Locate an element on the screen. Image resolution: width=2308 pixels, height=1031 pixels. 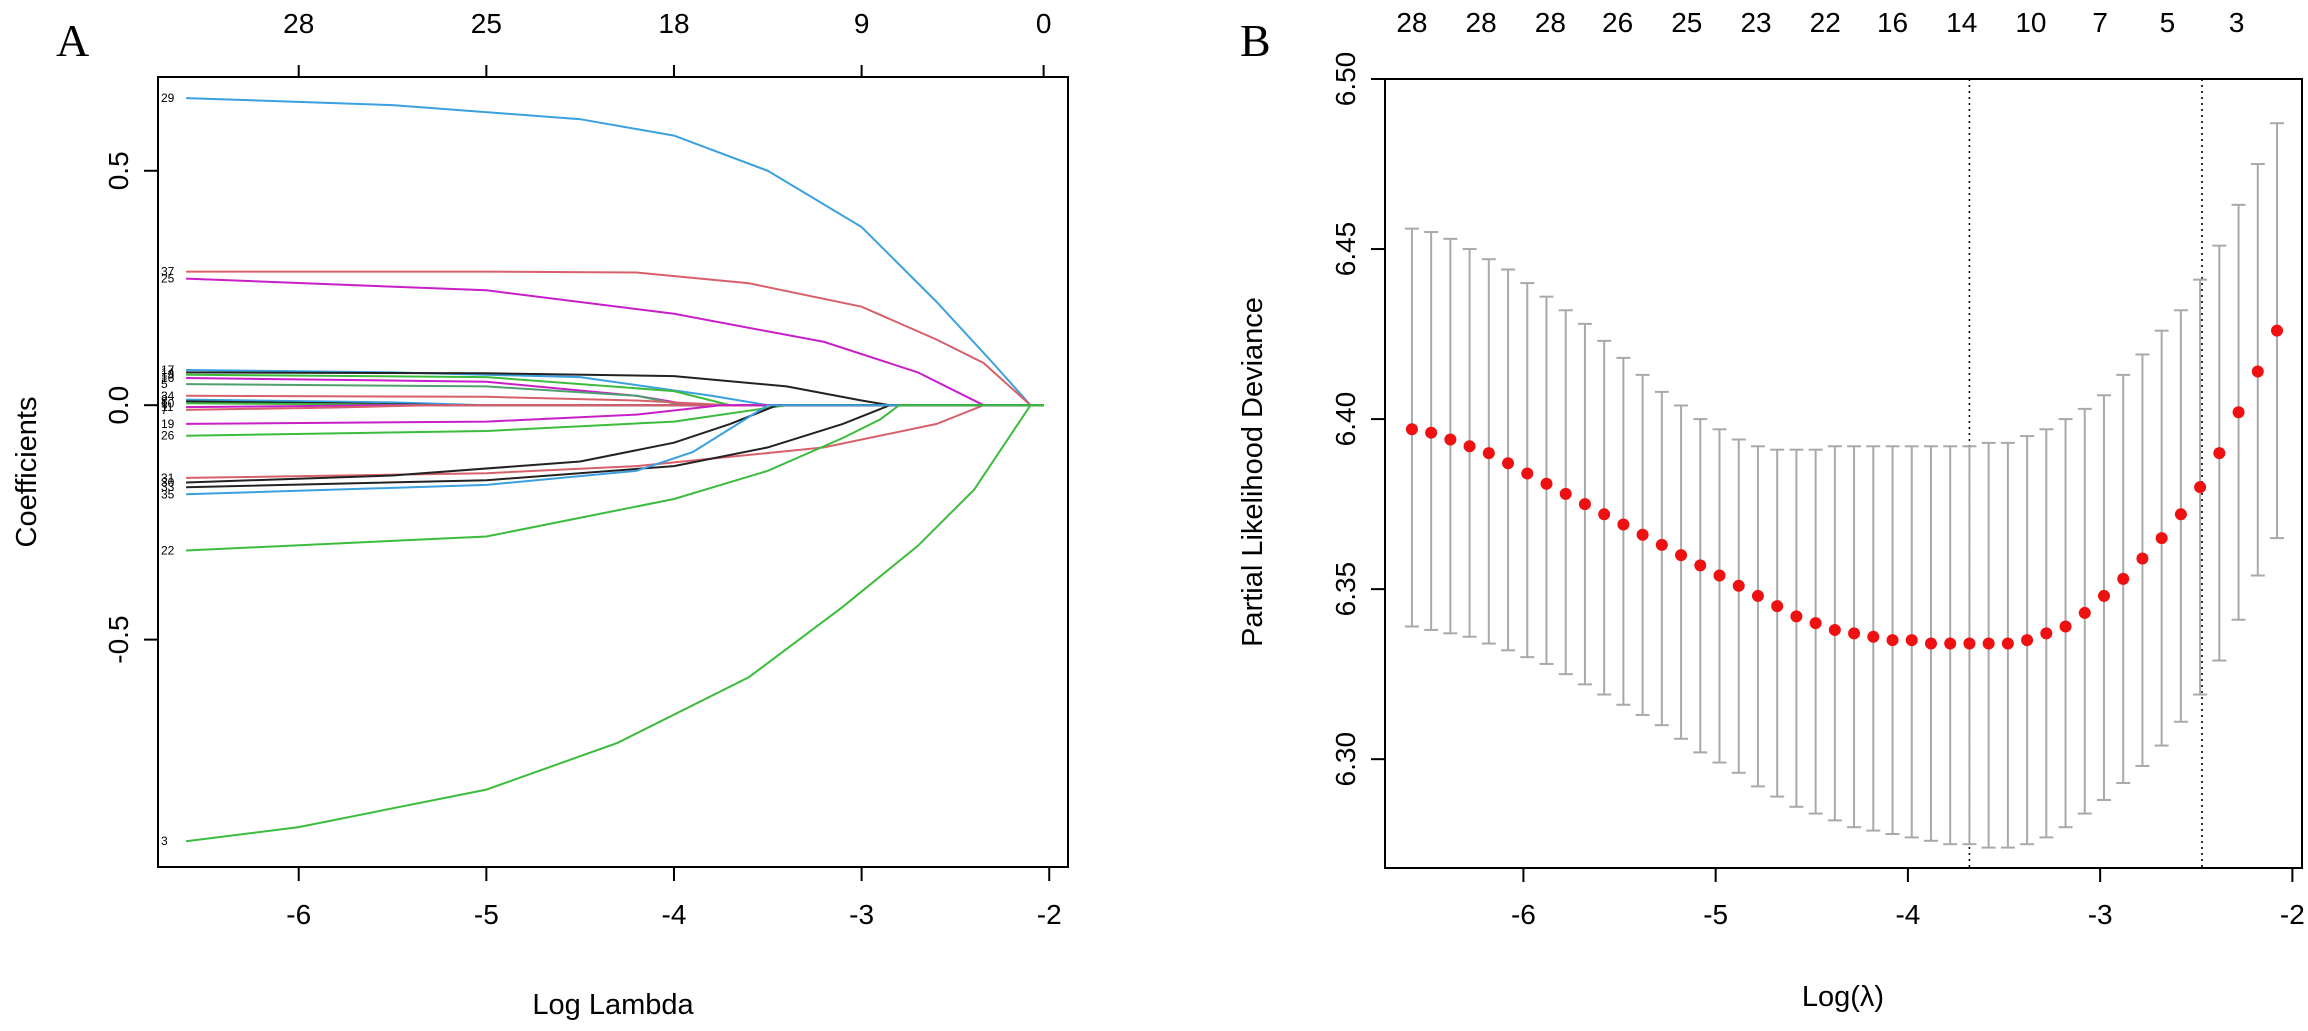
y-tick-label: 6.50 is located at coordinates (1345, 79).